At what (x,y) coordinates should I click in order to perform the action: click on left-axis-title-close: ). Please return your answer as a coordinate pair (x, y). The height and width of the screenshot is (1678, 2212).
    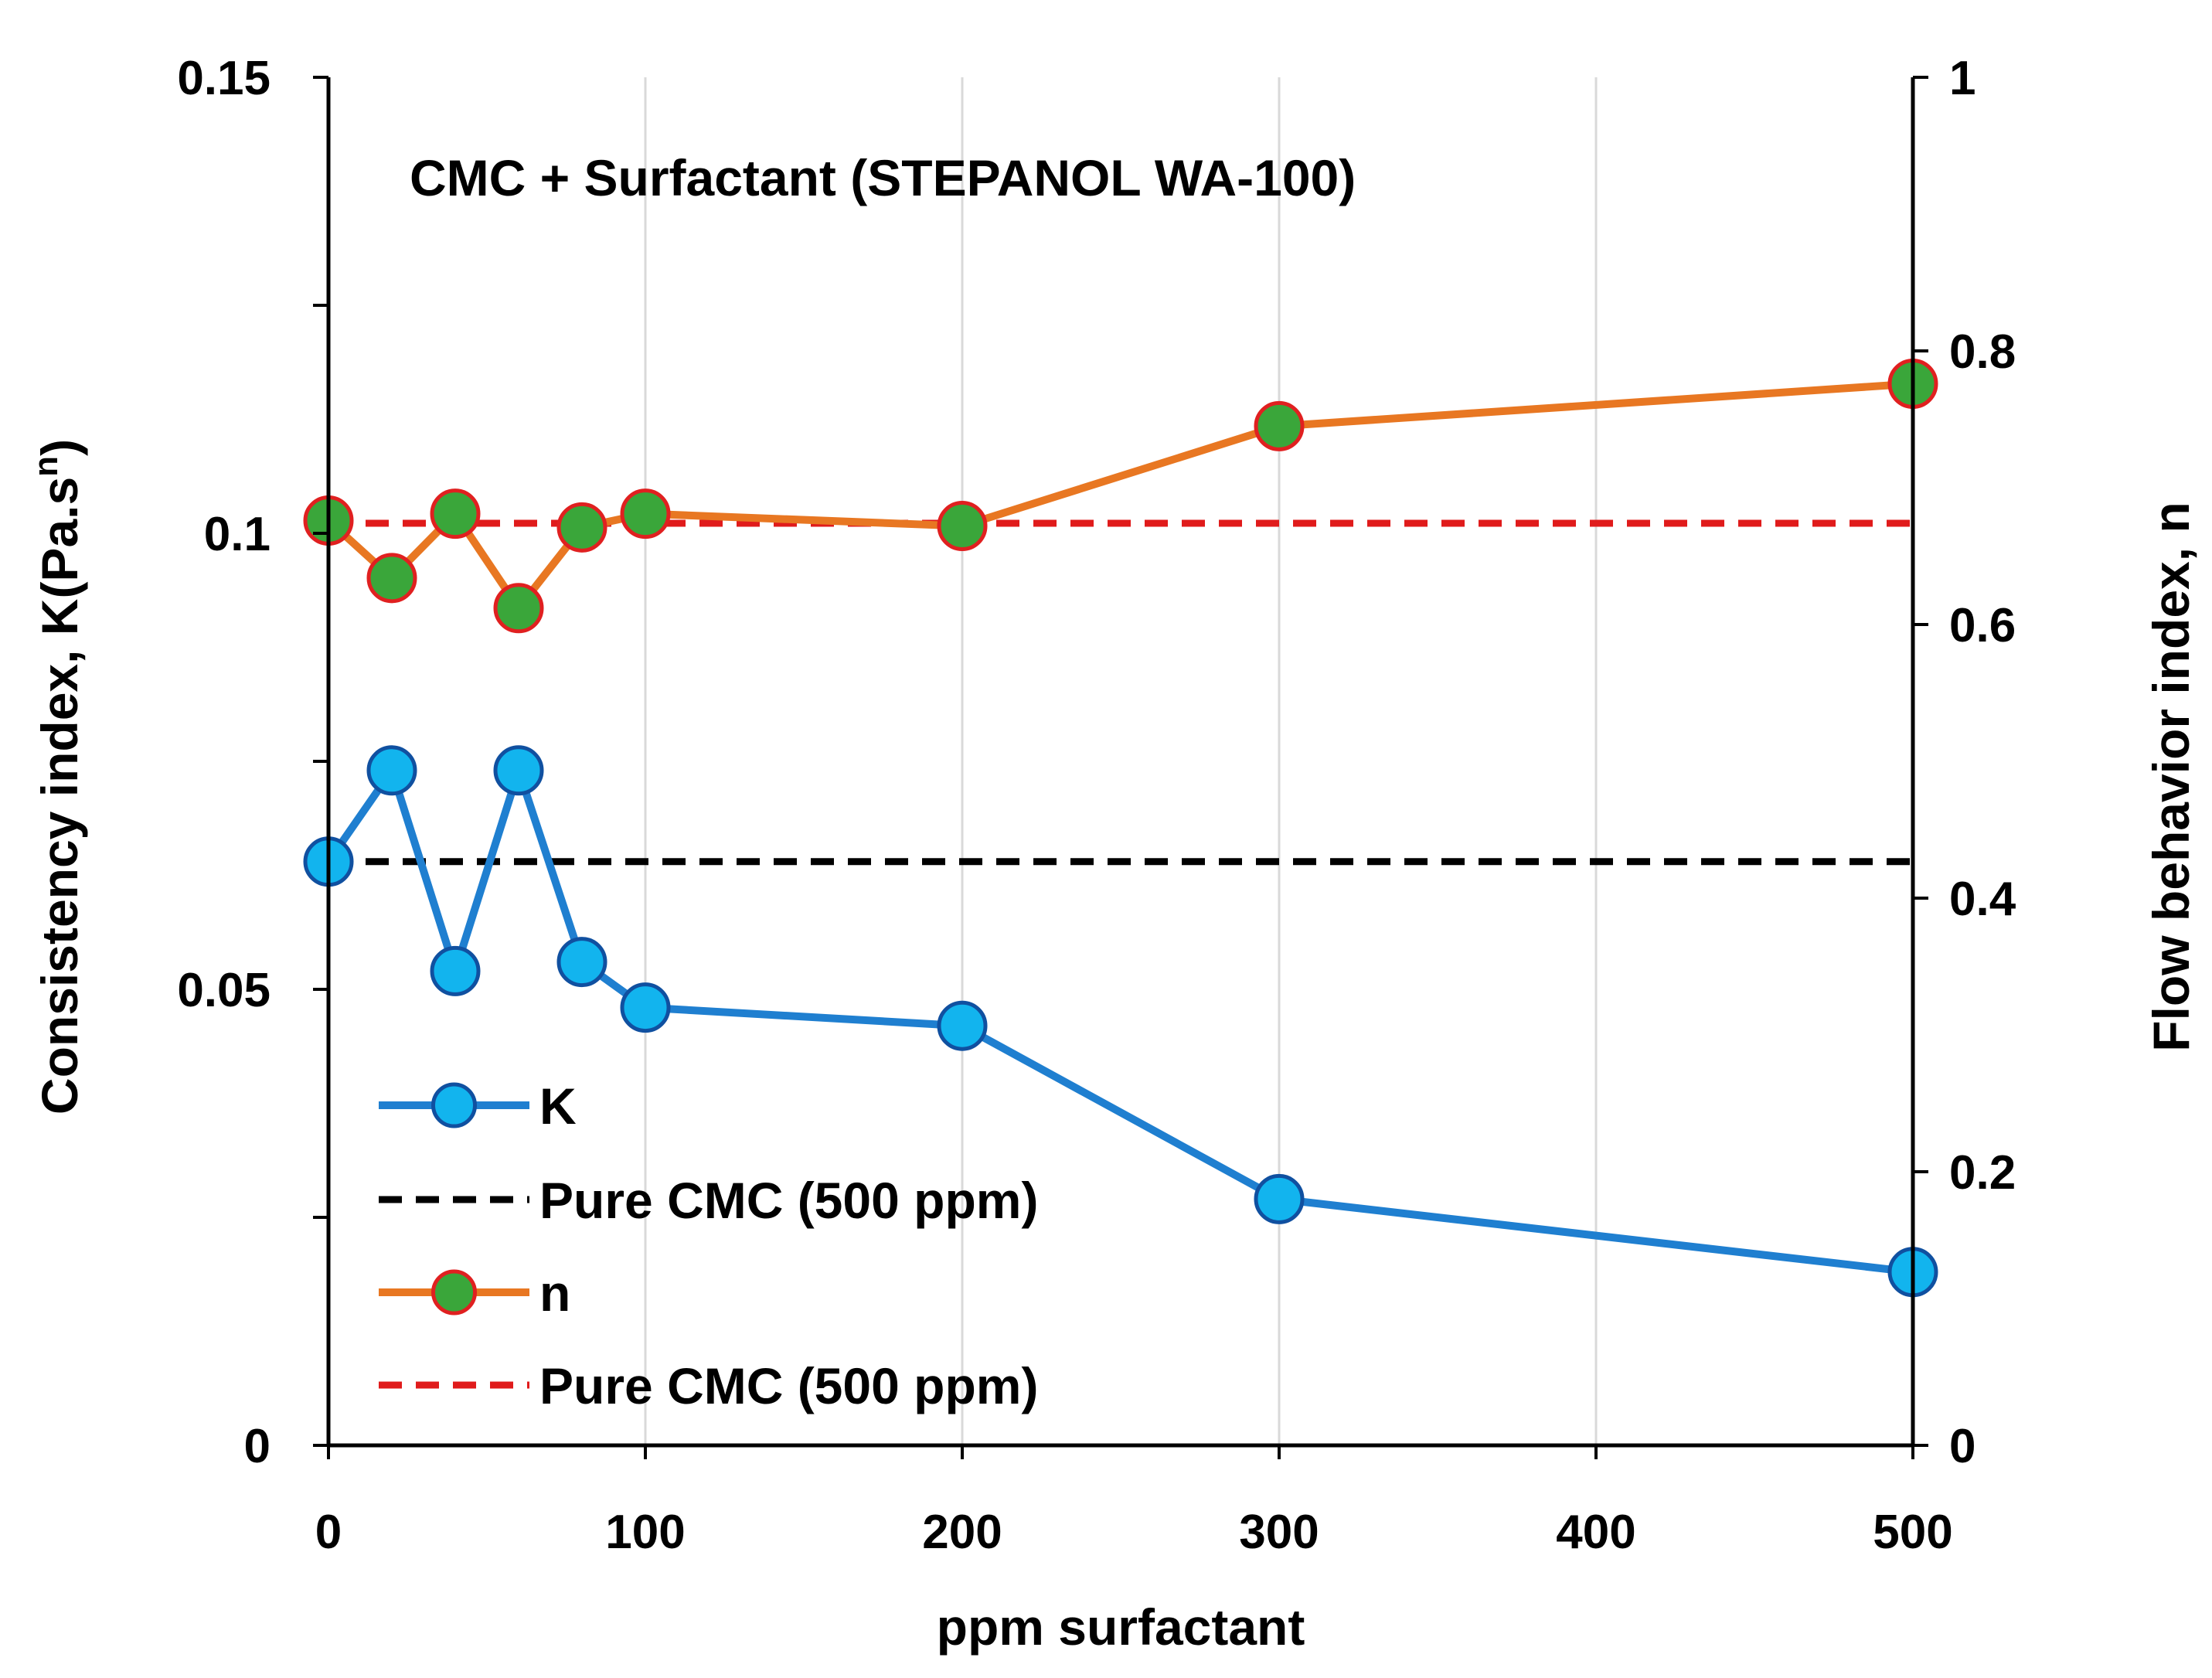
    Looking at the image, I should click on (59, 448).